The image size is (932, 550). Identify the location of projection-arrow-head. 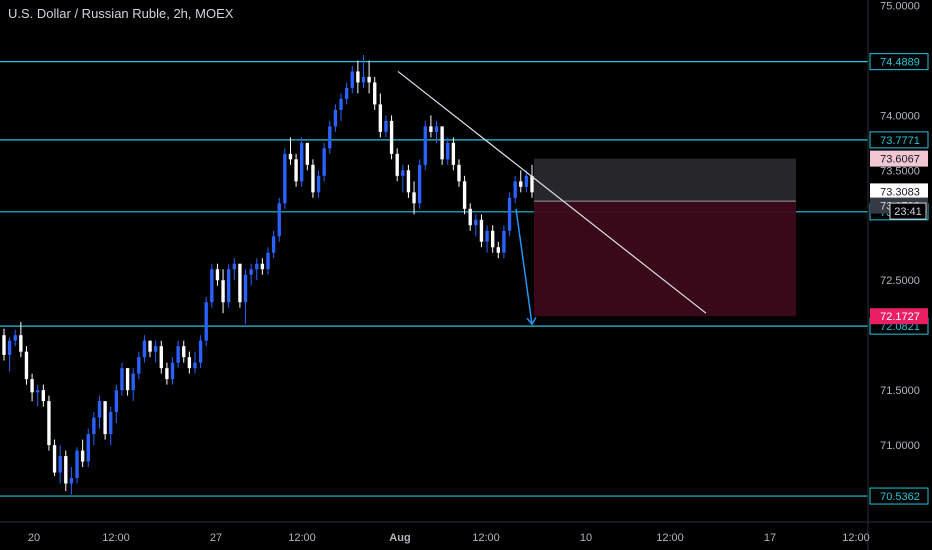
(531, 321).